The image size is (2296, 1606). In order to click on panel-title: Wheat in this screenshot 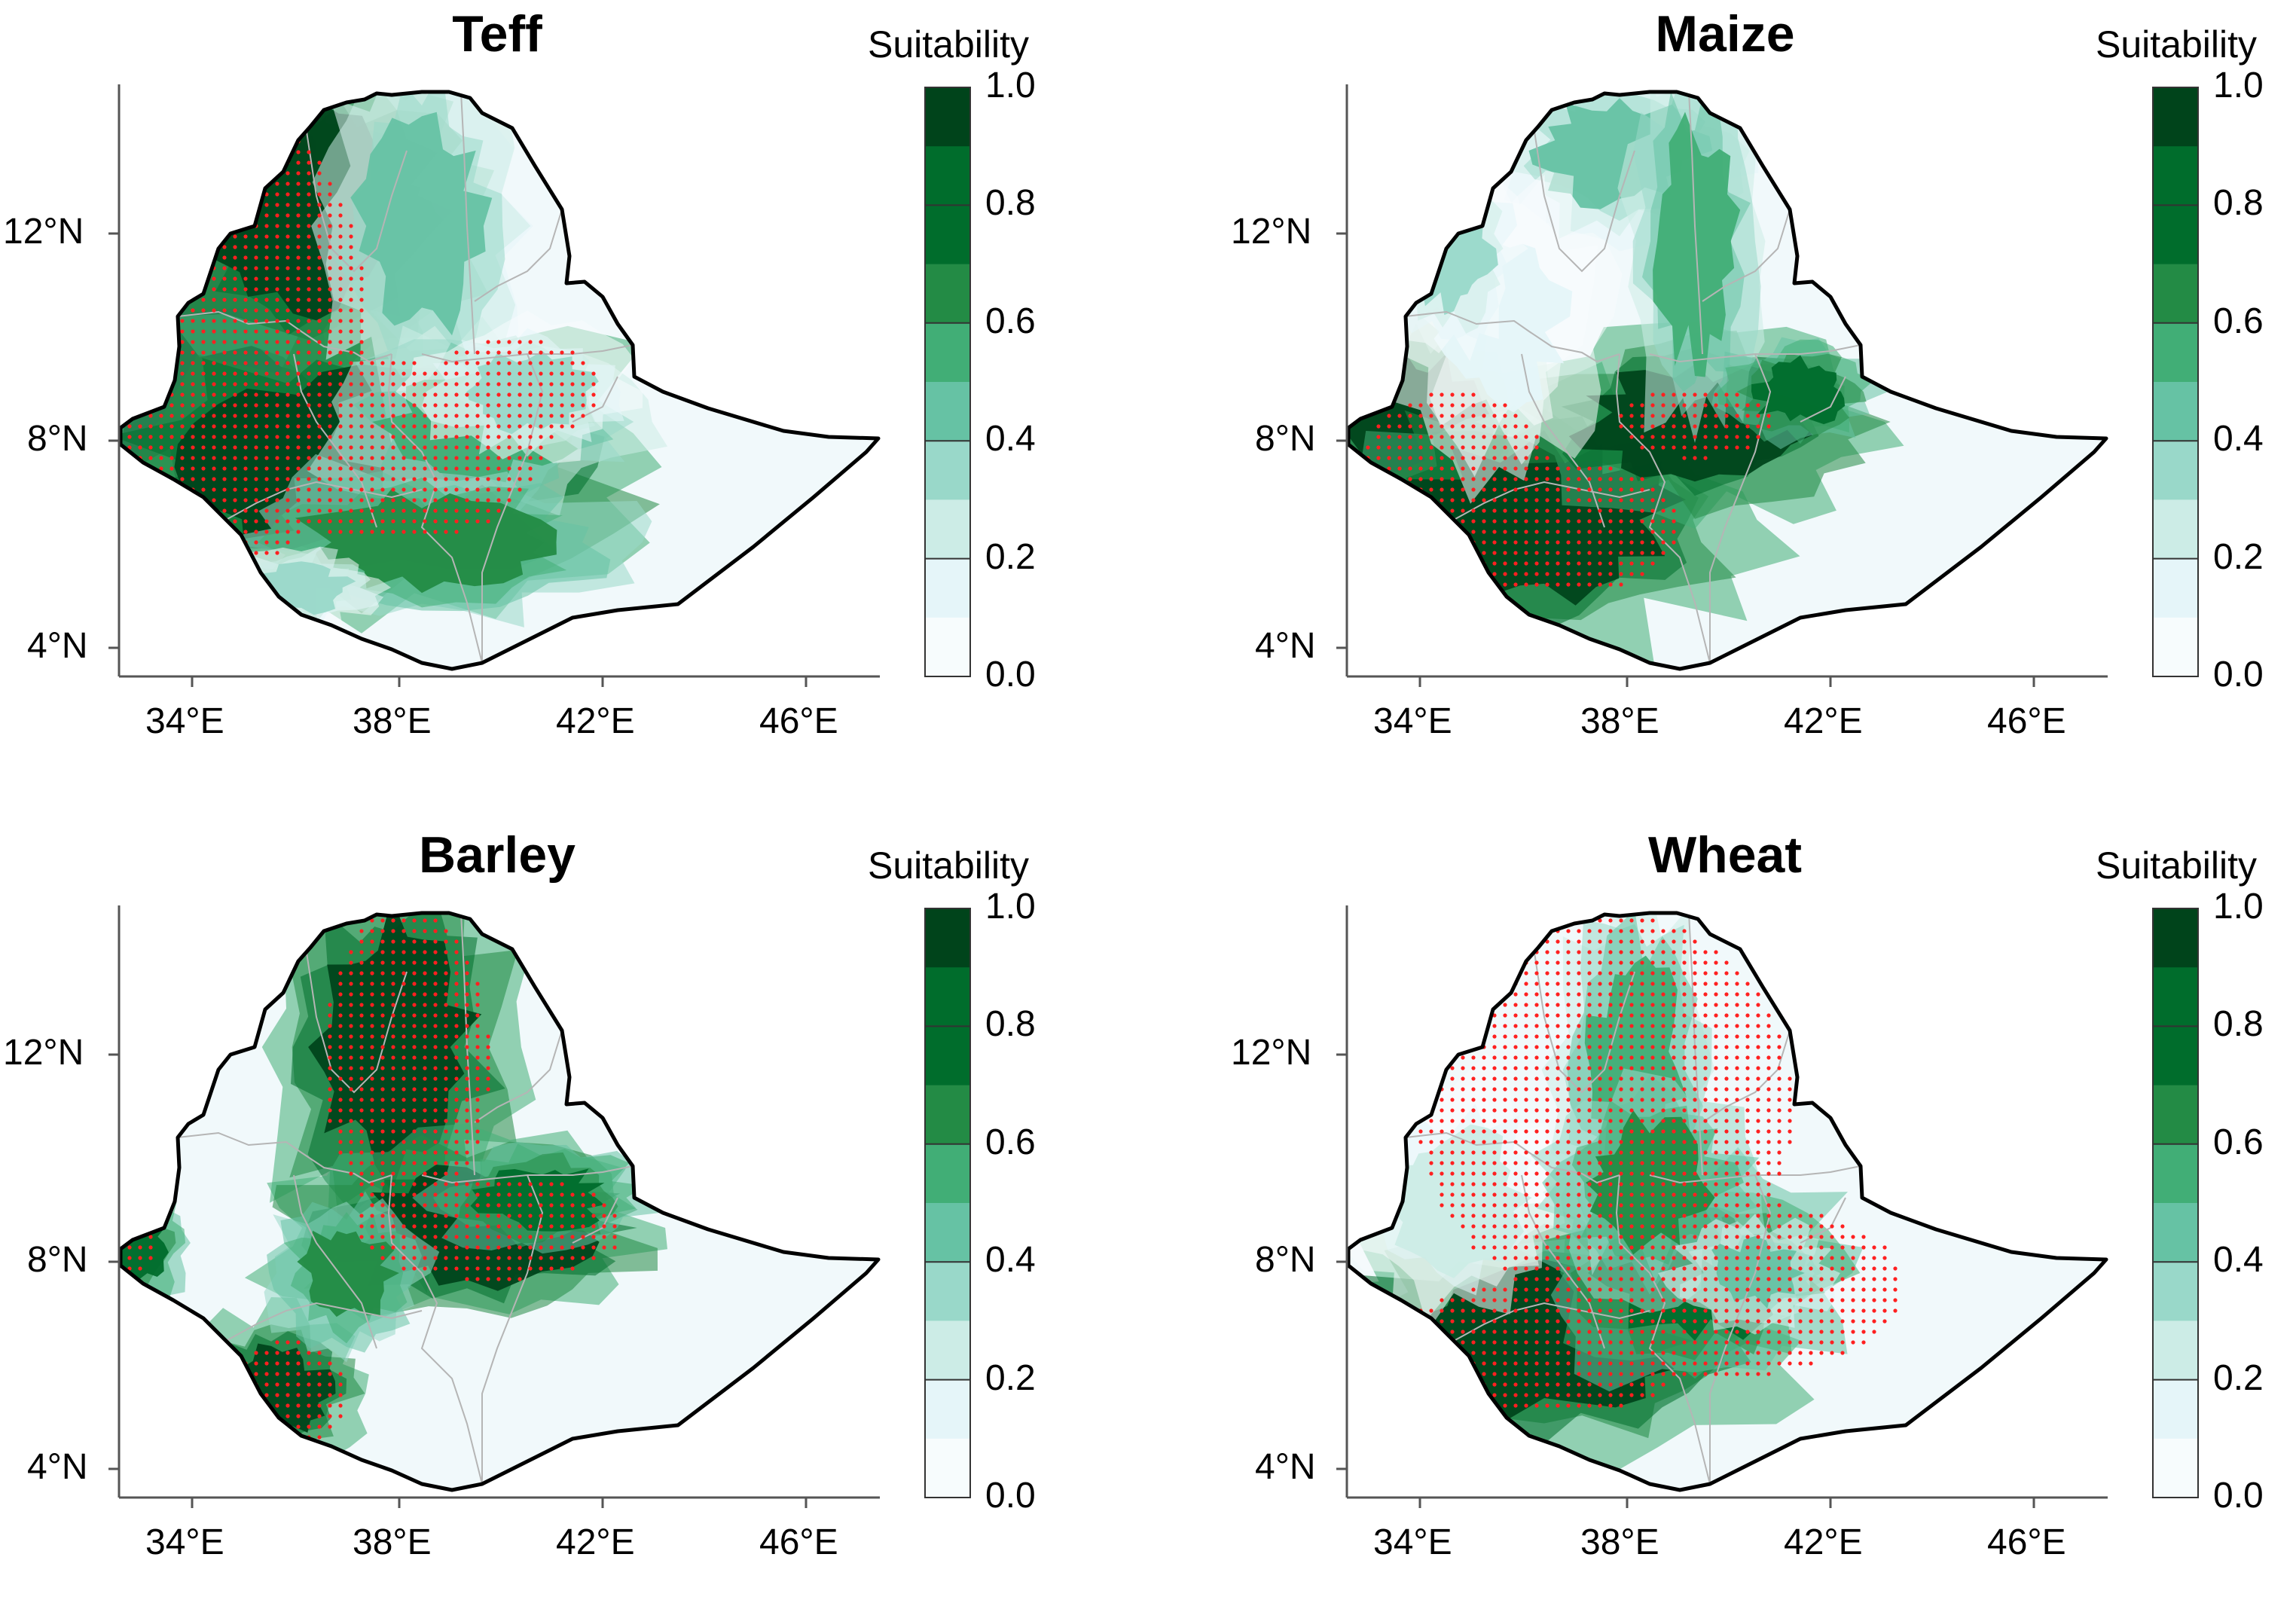, I will do `click(1725, 855)`.